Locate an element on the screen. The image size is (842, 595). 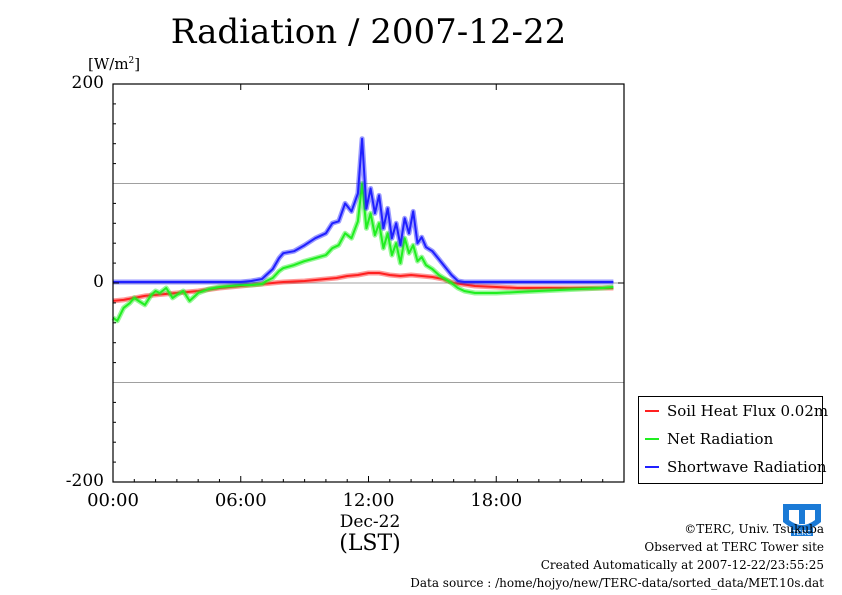
logo-text: TERC is located at coordinates (801, 533).